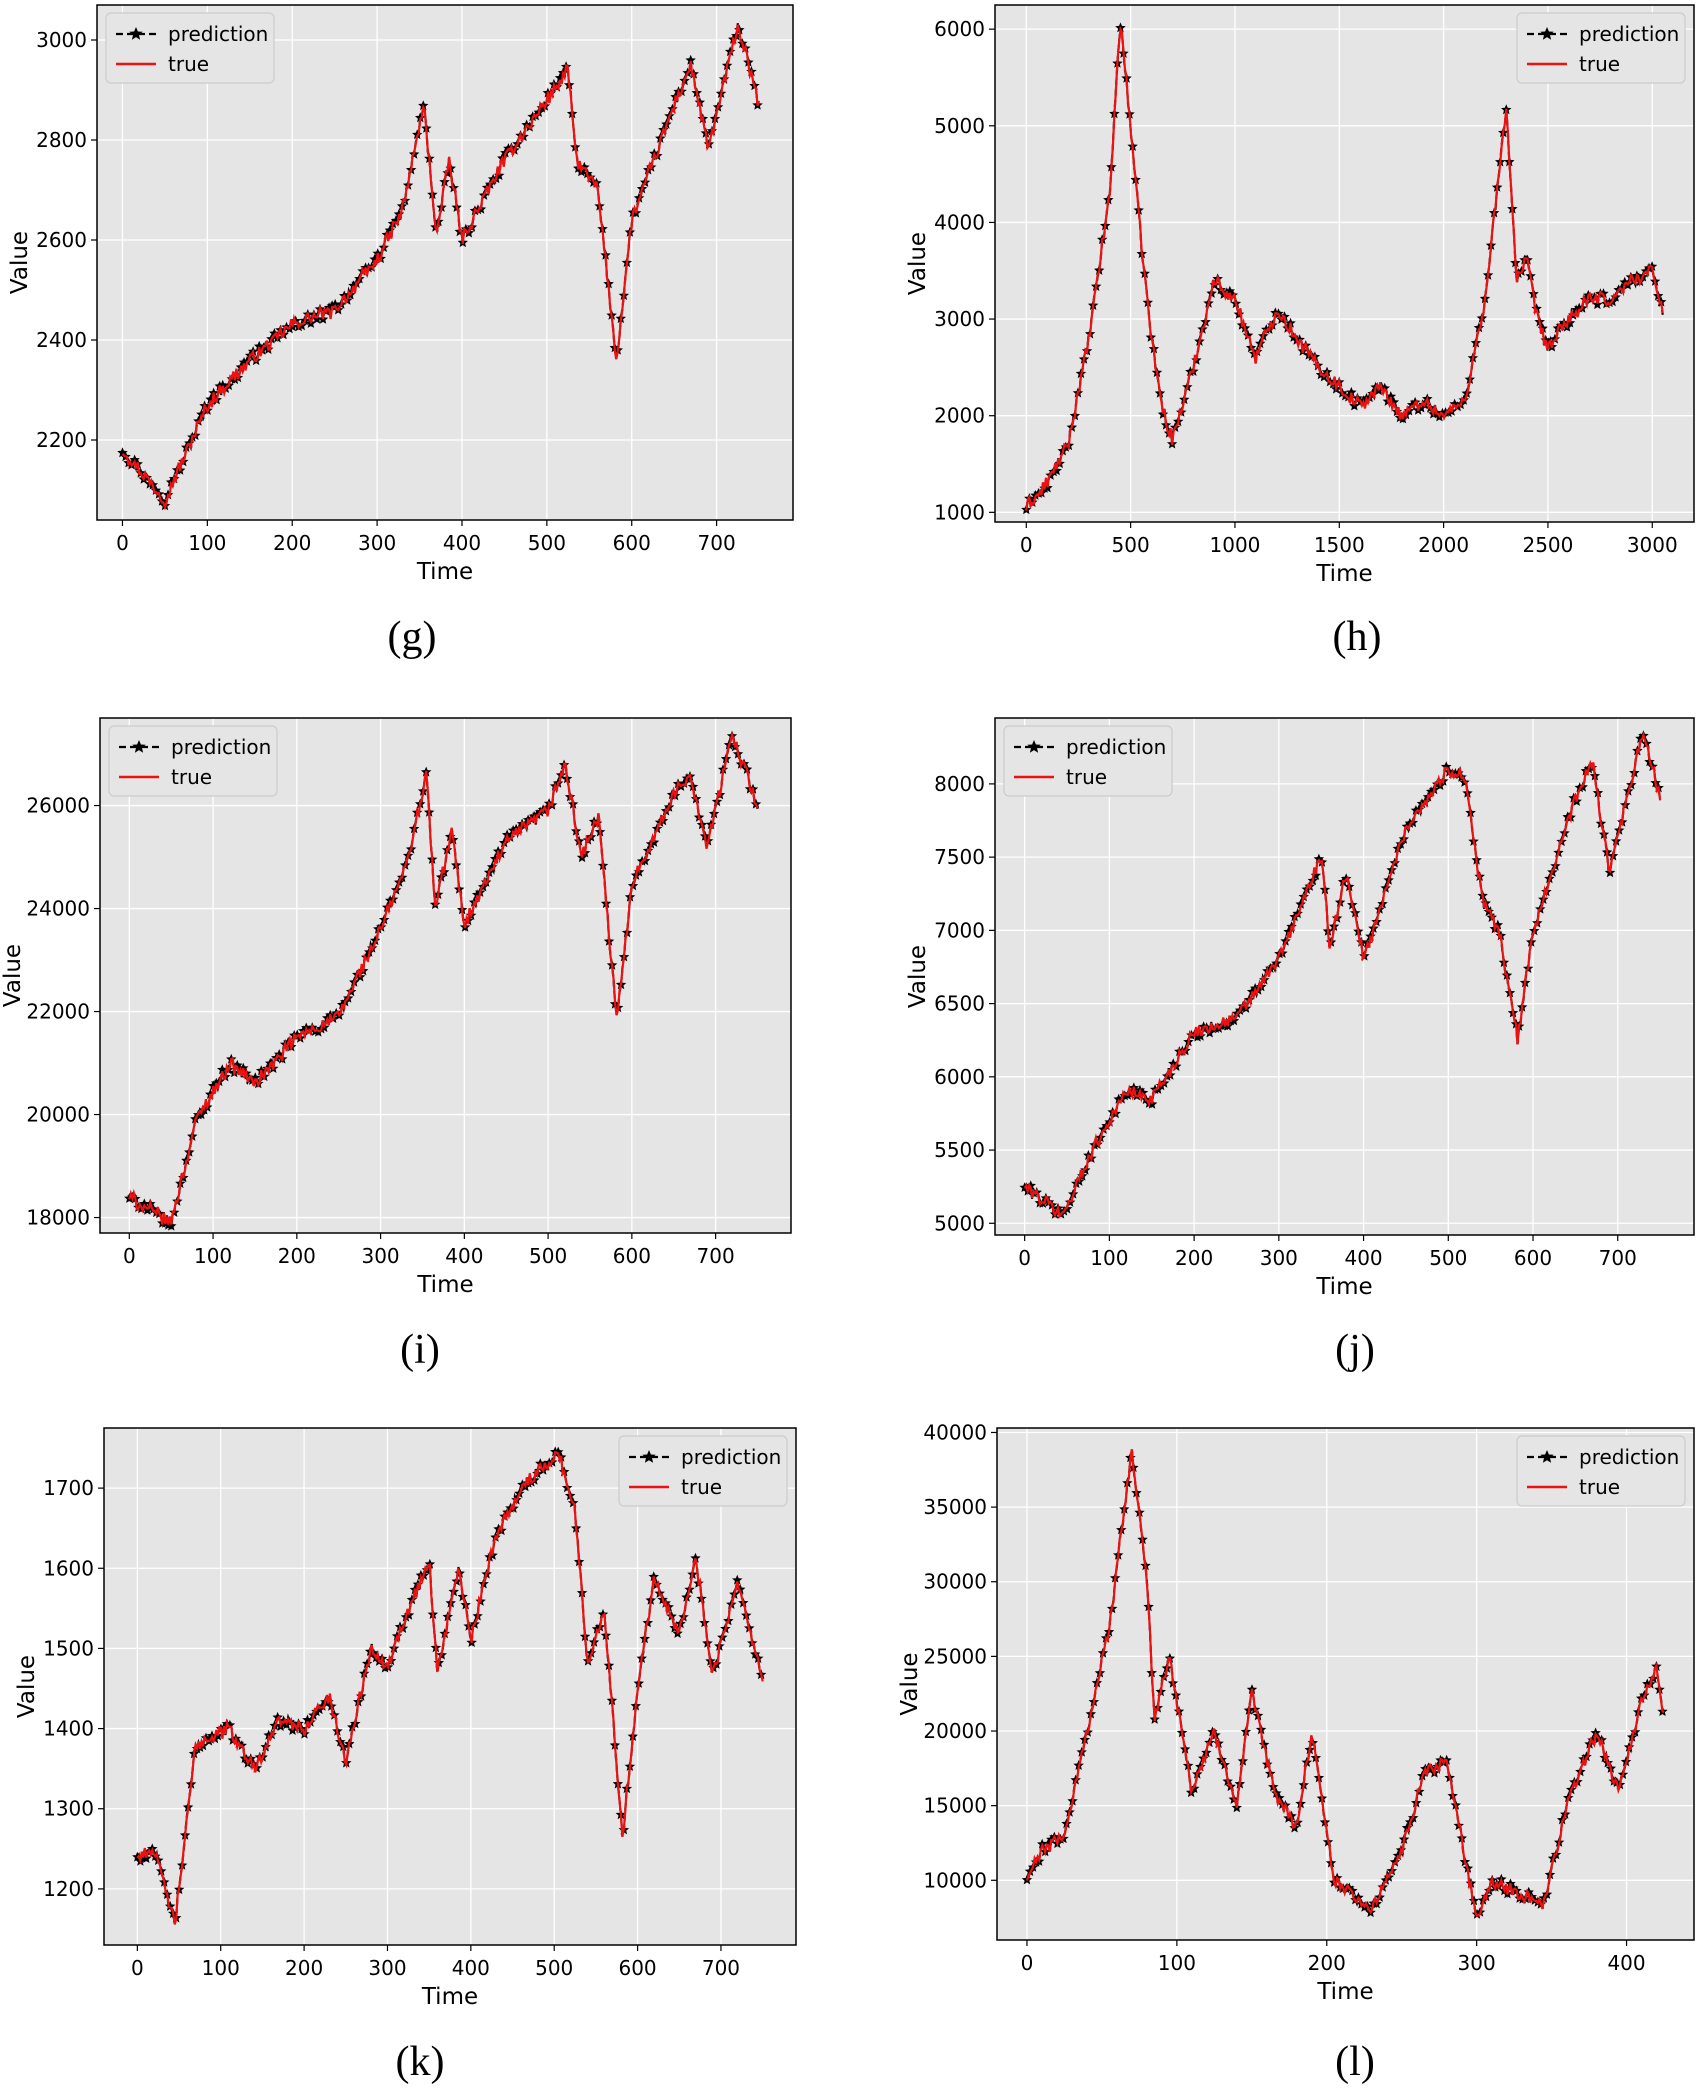 The image size is (1699, 2094). Describe the element at coordinates (959, 930) in the screenshot. I see `y-tick-label: 7000` at that location.